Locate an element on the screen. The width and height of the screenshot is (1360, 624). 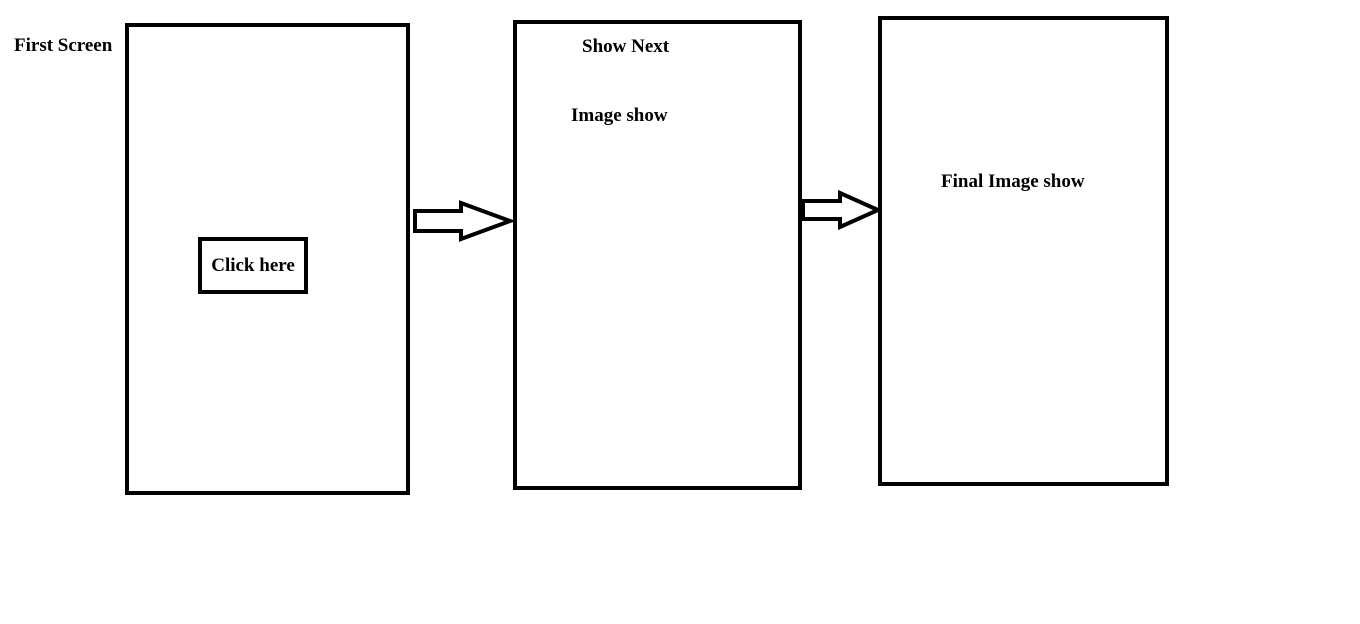
click-here-label: Click here is located at coordinates (253, 265).